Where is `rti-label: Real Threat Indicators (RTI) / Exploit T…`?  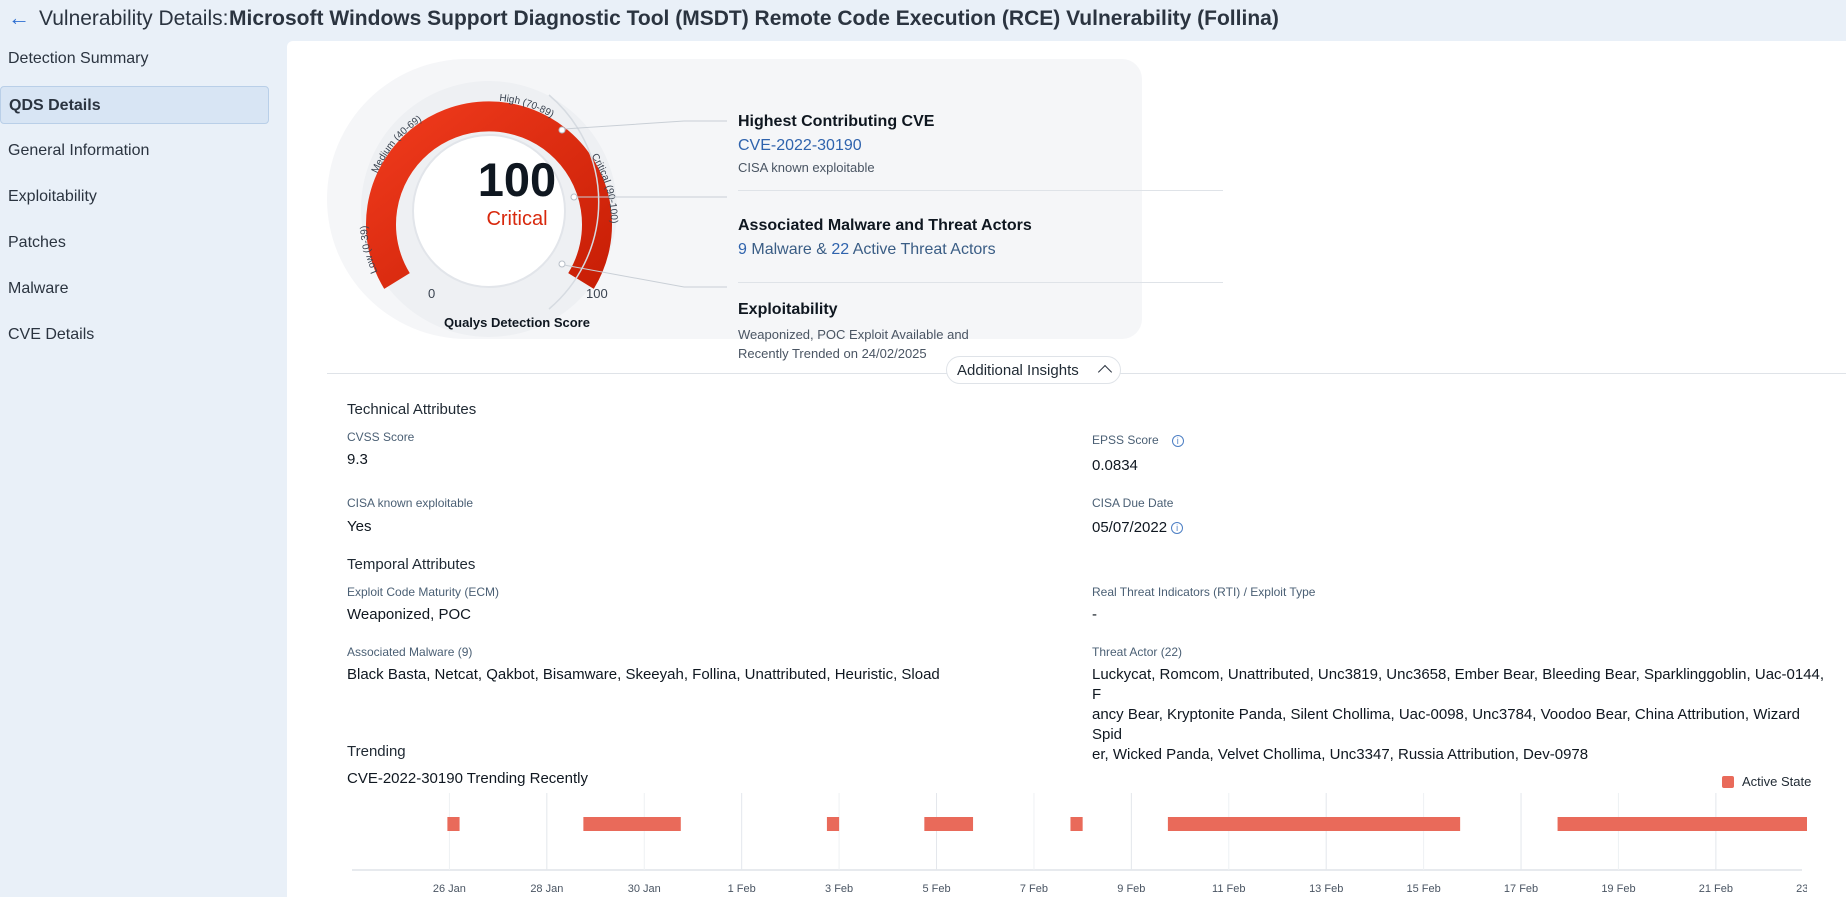
rti-label: Real Threat Indicators (RTI) / Exploit T… is located at coordinates (1204, 592).